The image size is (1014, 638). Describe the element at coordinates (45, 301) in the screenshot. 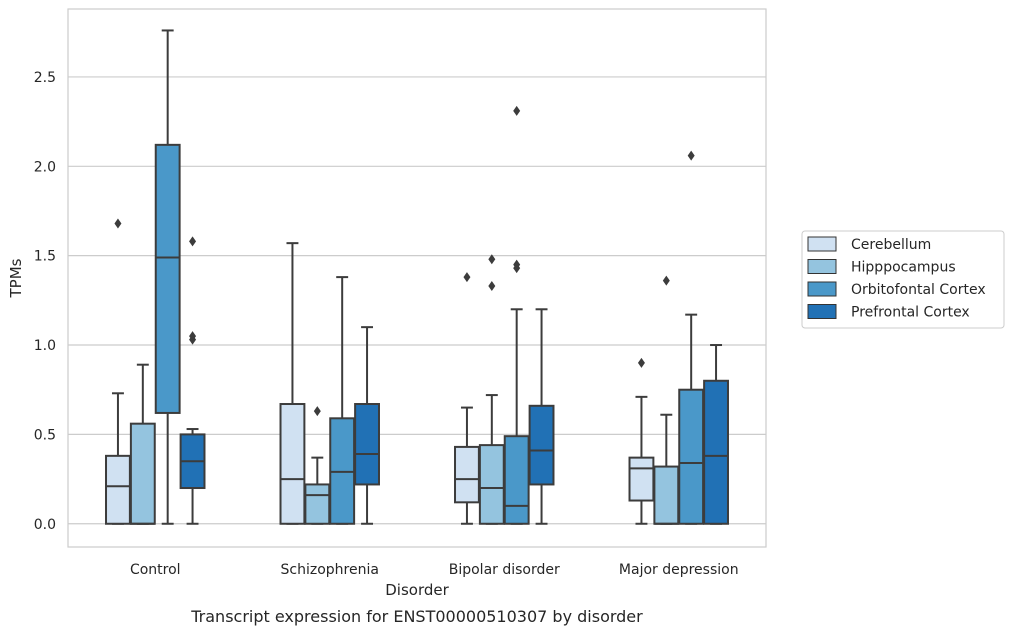

I see `y-tick-labels: 0.0 0.5 1.0 1.5 2.0 2.5` at that location.